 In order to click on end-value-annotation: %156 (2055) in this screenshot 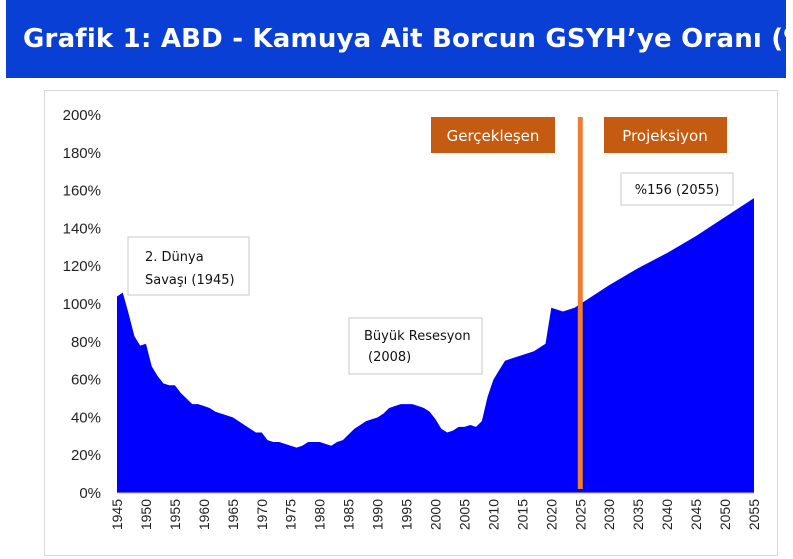, I will do `click(677, 189)`.